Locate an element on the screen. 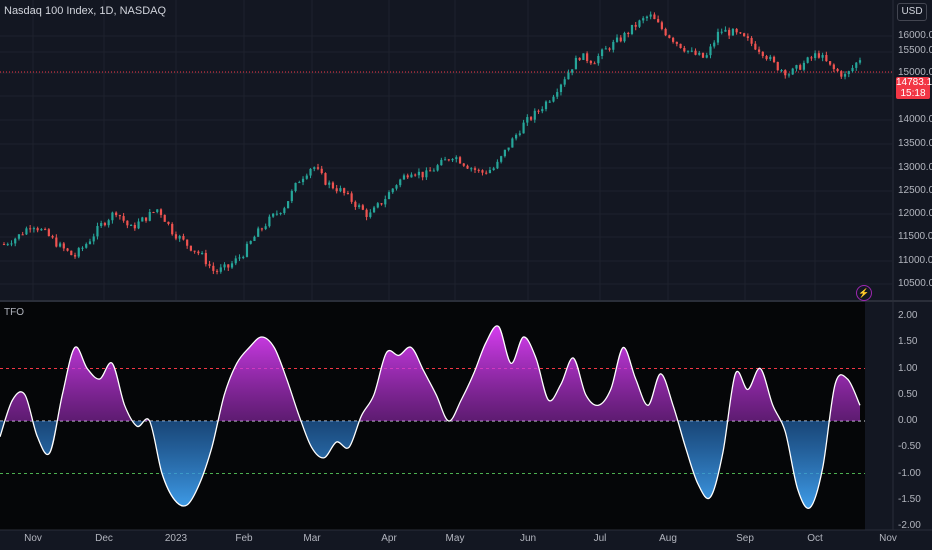  price-tick: 11500.00 is located at coordinates (915, 236).